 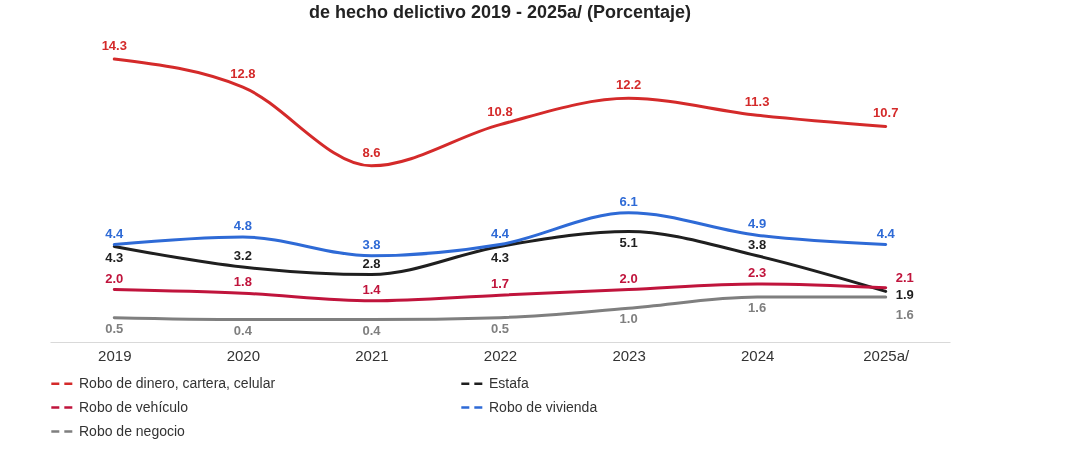 I want to click on legend-label: Robo de vehículo, so click(x=134, y=406).